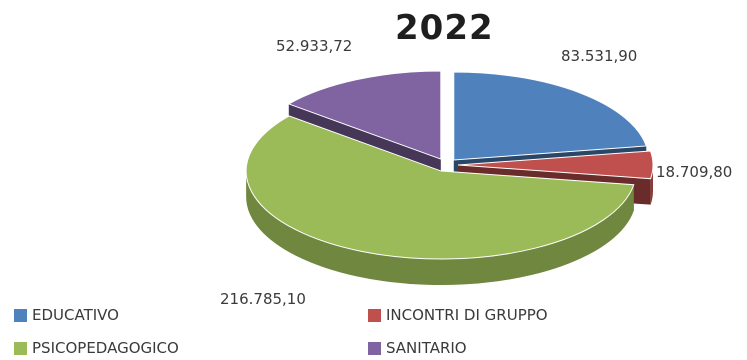 Image resolution: width=747 pixels, height=360 pixels. I want to click on pie-slice-side-incontri-di-gruppo, so click(651, 184).